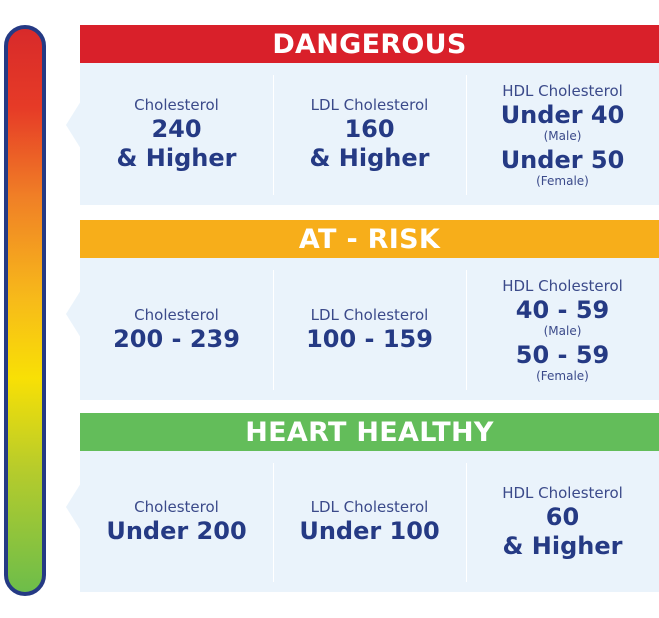 The width and height of the screenshot is (659, 618). Describe the element at coordinates (369, 531) in the screenshot. I see `value: Under 100` at that location.